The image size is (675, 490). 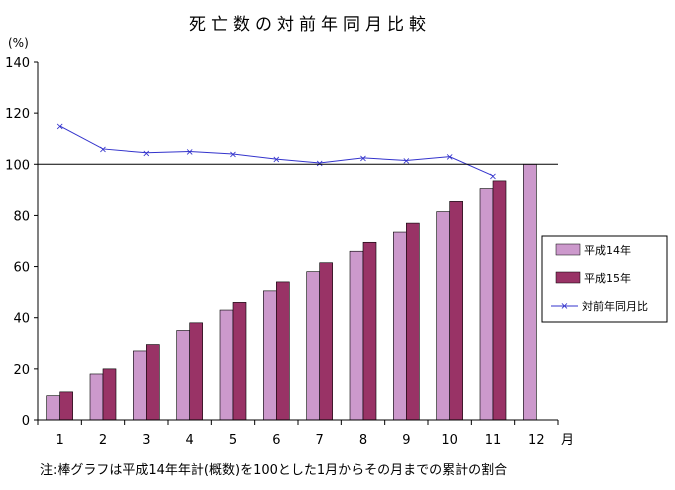 I want to click on y-tick-label: 80, so click(x=21, y=216).